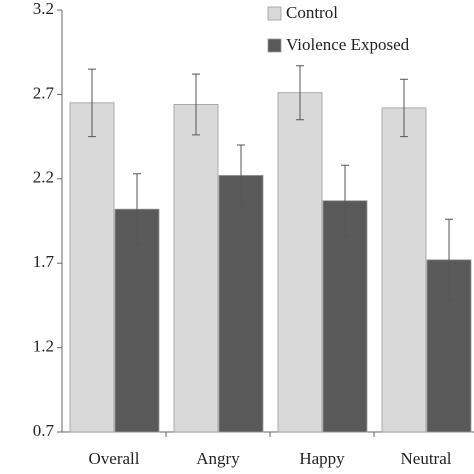 The height and width of the screenshot is (474, 474). I want to click on x-tick-label: Overall, so click(114, 458).